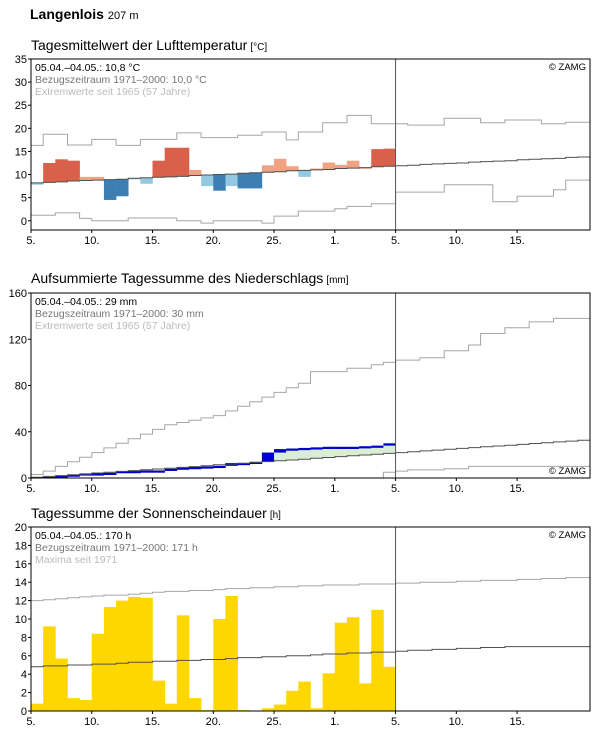 Image resolution: width=596 pixels, height=729 pixels. I want to click on legend-line-1: 05.04.–04.05.: 170 h, so click(83, 536).